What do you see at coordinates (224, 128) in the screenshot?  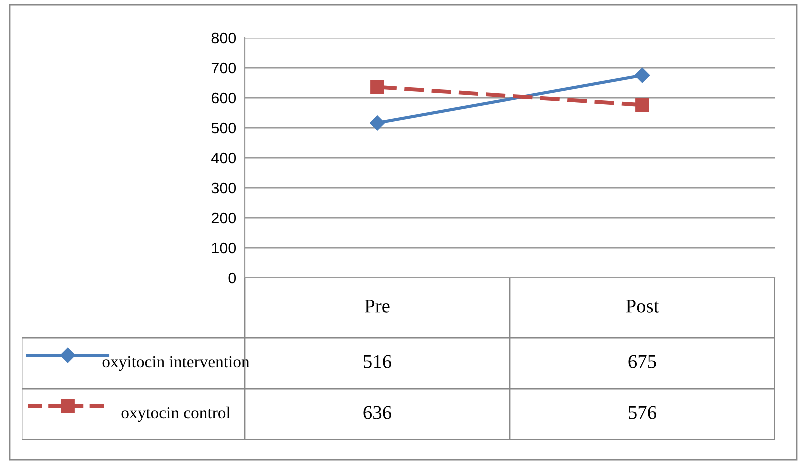 I see `y-tick-label: 500` at bounding box center [224, 128].